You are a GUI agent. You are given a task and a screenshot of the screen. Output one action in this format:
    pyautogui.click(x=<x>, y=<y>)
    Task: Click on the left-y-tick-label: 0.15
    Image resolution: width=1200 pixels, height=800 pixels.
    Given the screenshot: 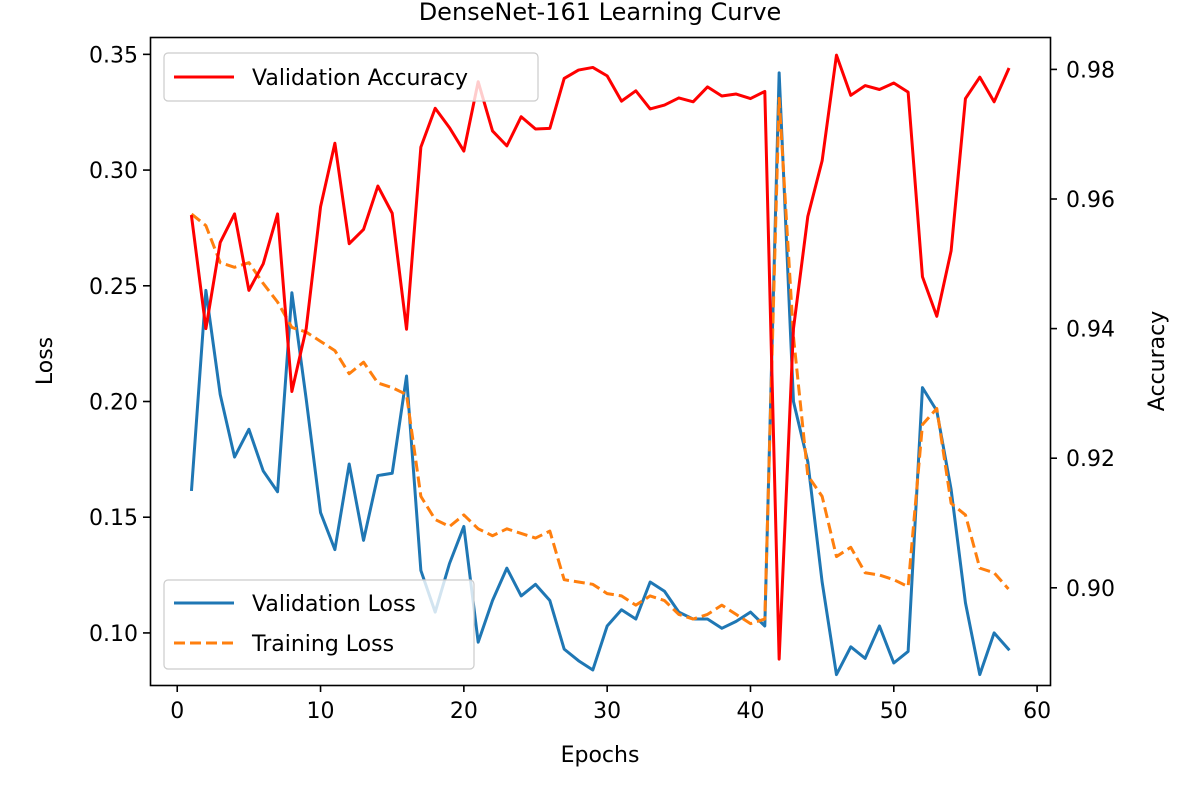 What is the action you would take?
    pyautogui.click(x=113, y=518)
    